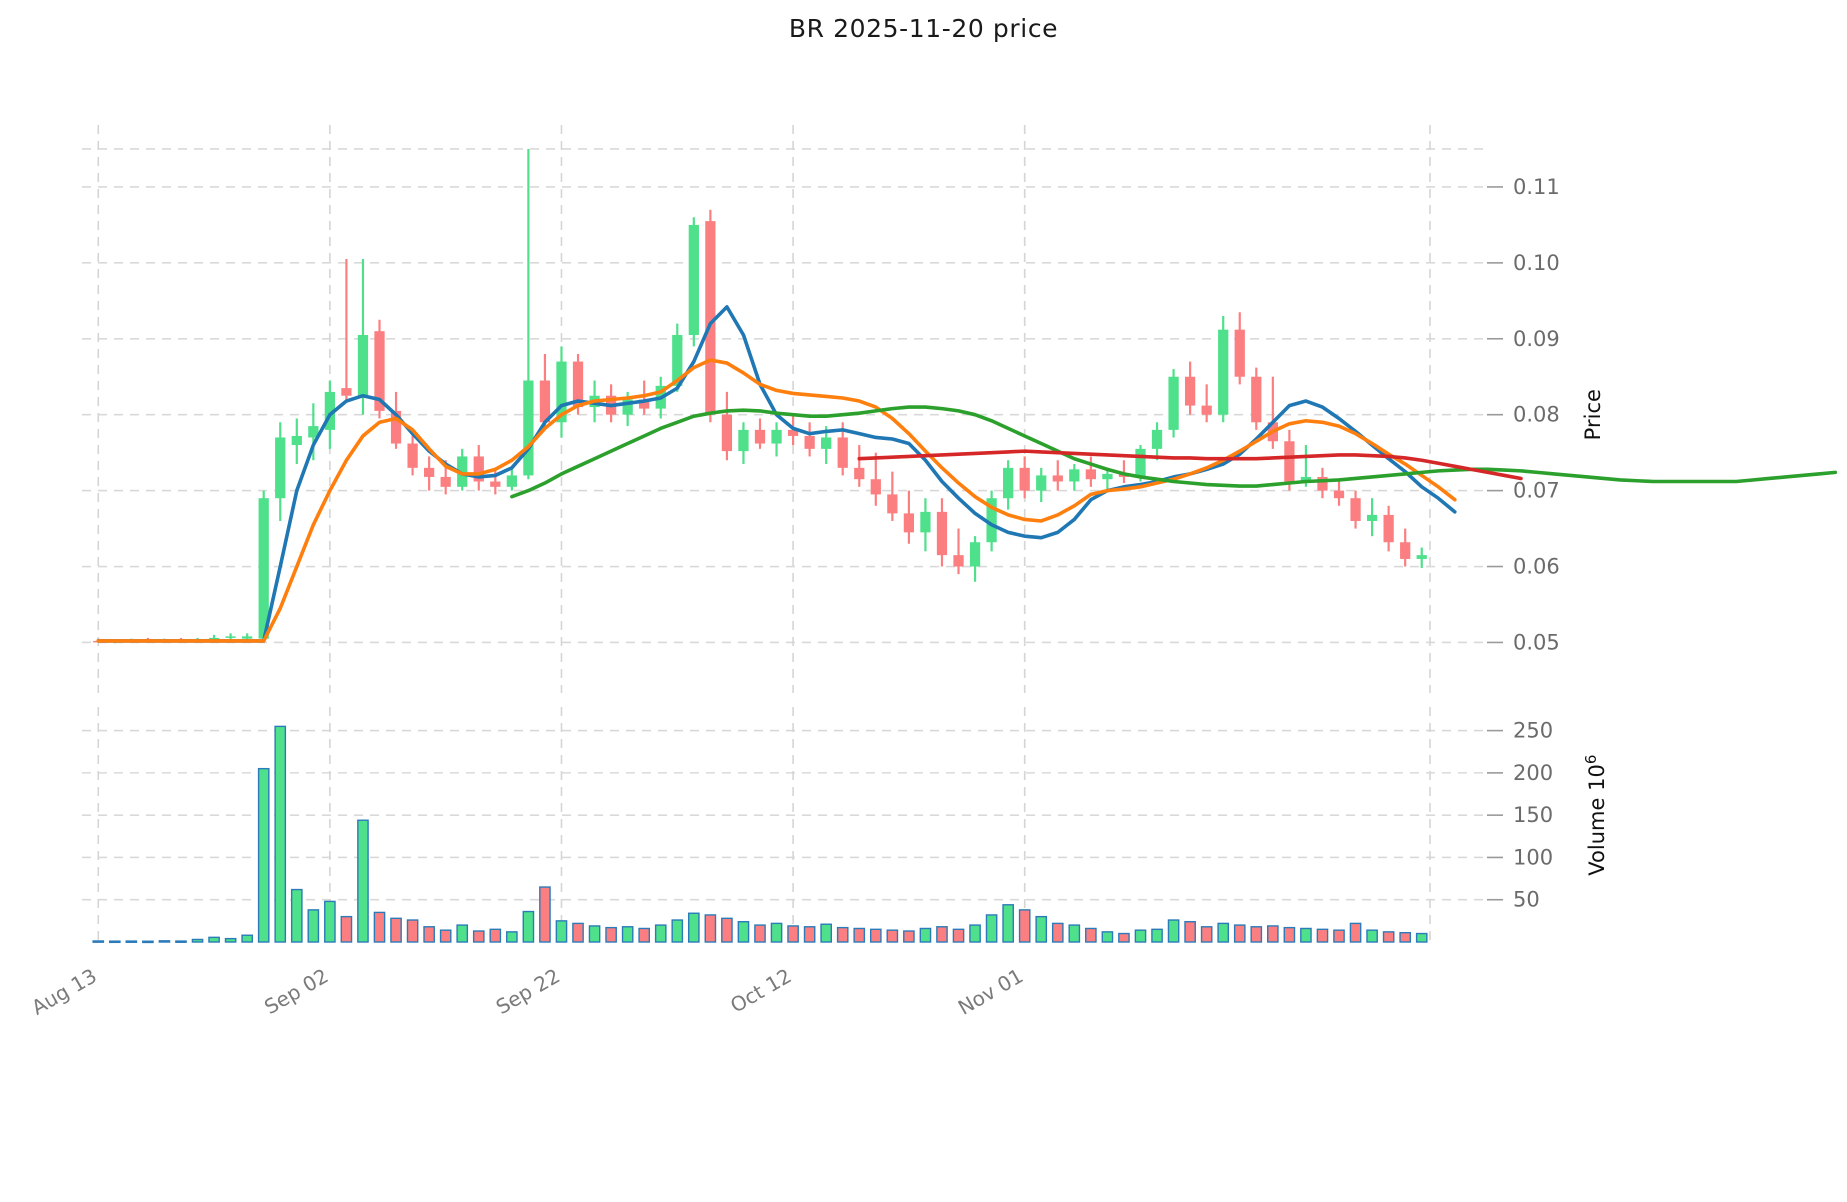 This screenshot has width=1847, height=1202. I want to click on volume-bar-series, so click(760, 834).